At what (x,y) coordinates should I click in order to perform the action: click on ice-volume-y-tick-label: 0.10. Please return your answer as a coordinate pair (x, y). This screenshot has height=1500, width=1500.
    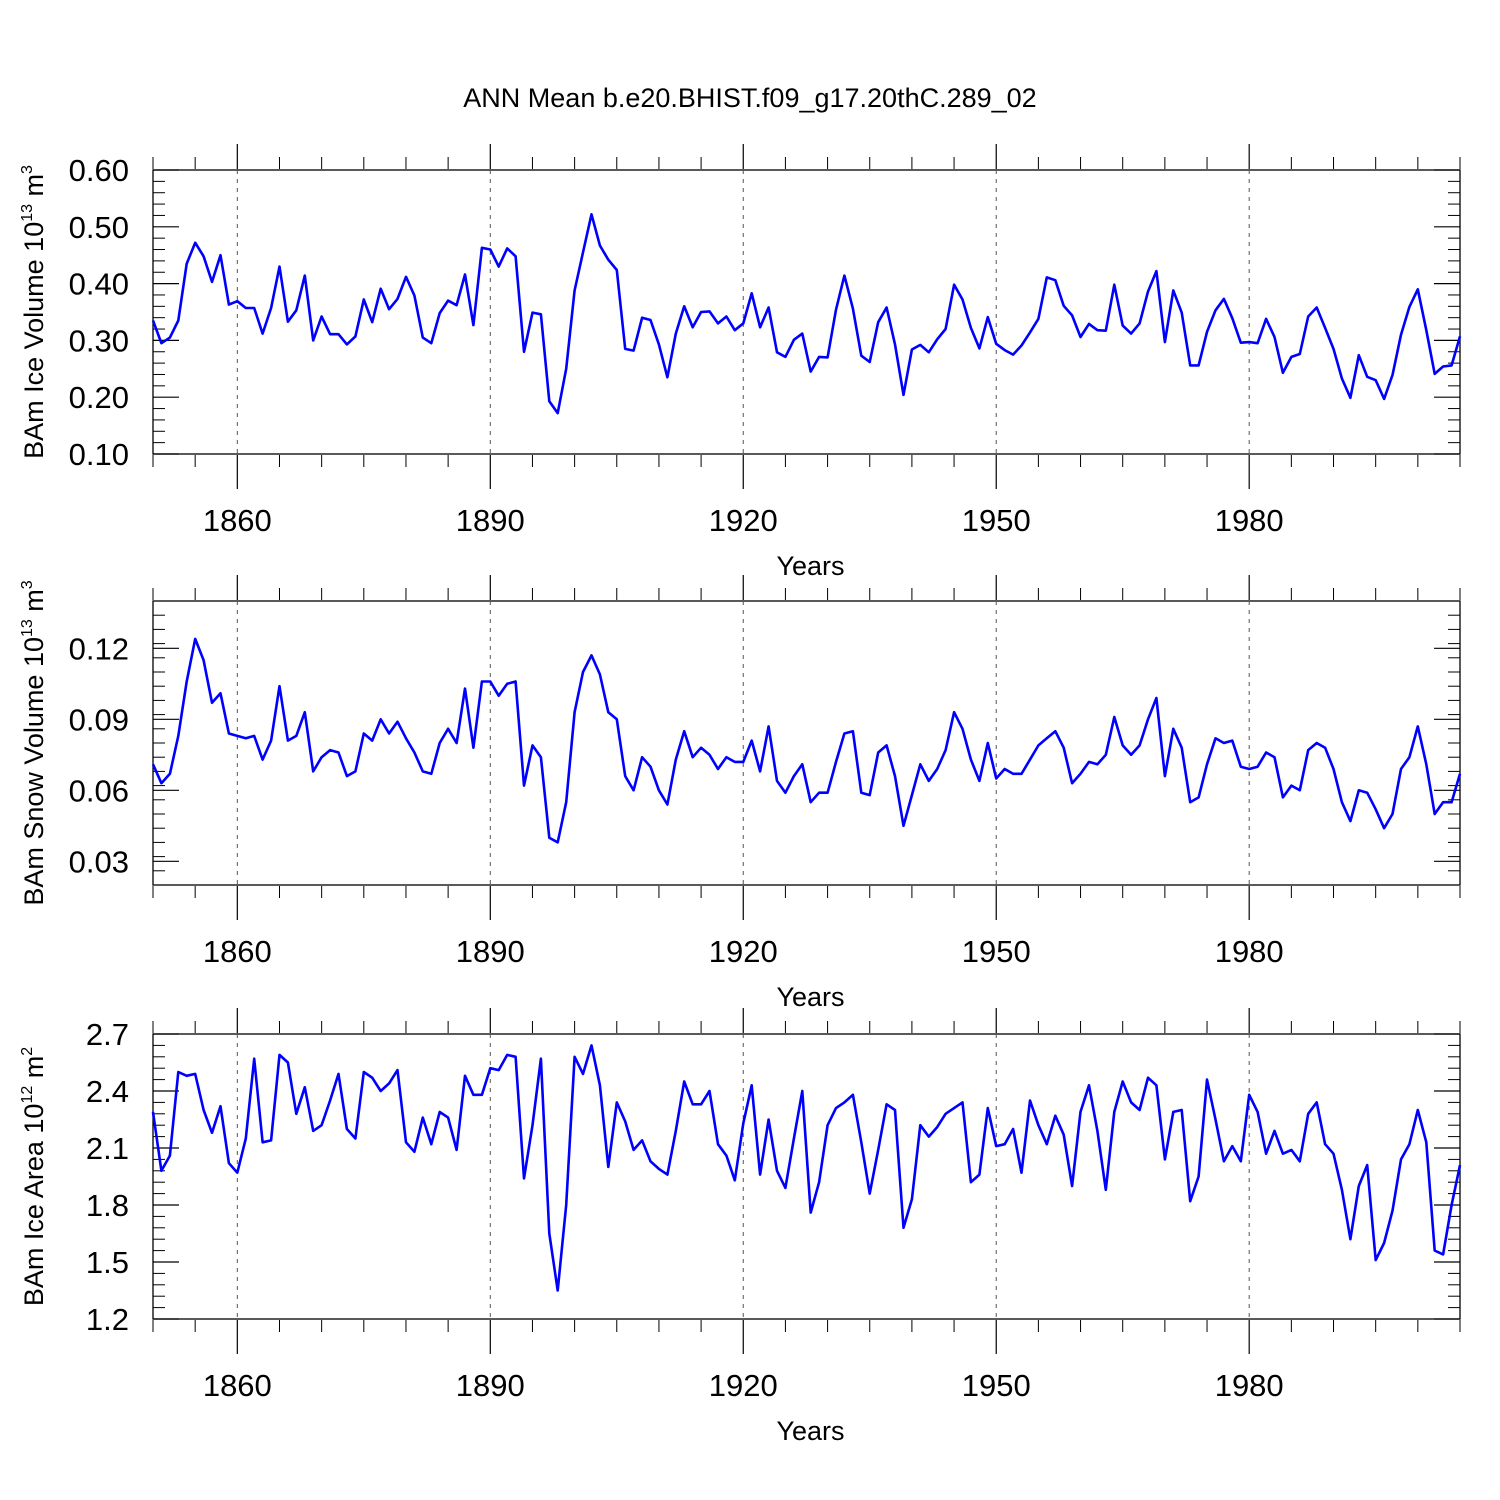
    Looking at the image, I should click on (99, 454).